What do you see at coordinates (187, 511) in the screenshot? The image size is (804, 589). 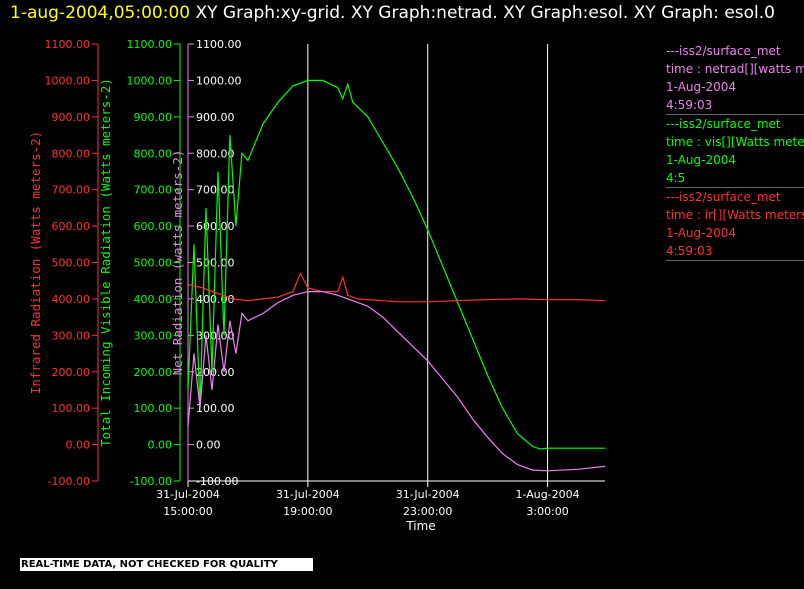 I see `x-tick-label-time: 15:00:00` at bounding box center [187, 511].